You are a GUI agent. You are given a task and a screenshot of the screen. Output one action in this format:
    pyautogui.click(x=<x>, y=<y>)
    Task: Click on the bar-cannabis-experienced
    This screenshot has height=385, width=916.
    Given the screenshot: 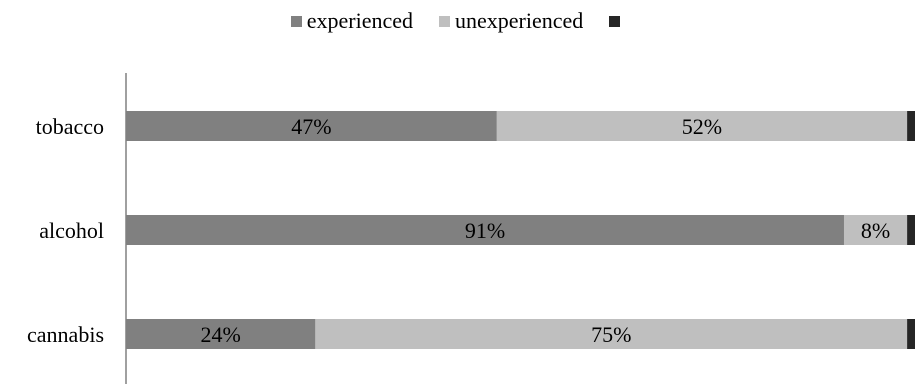 What is the action you would take?
    pyautogui.click(x=221, y=334)
    